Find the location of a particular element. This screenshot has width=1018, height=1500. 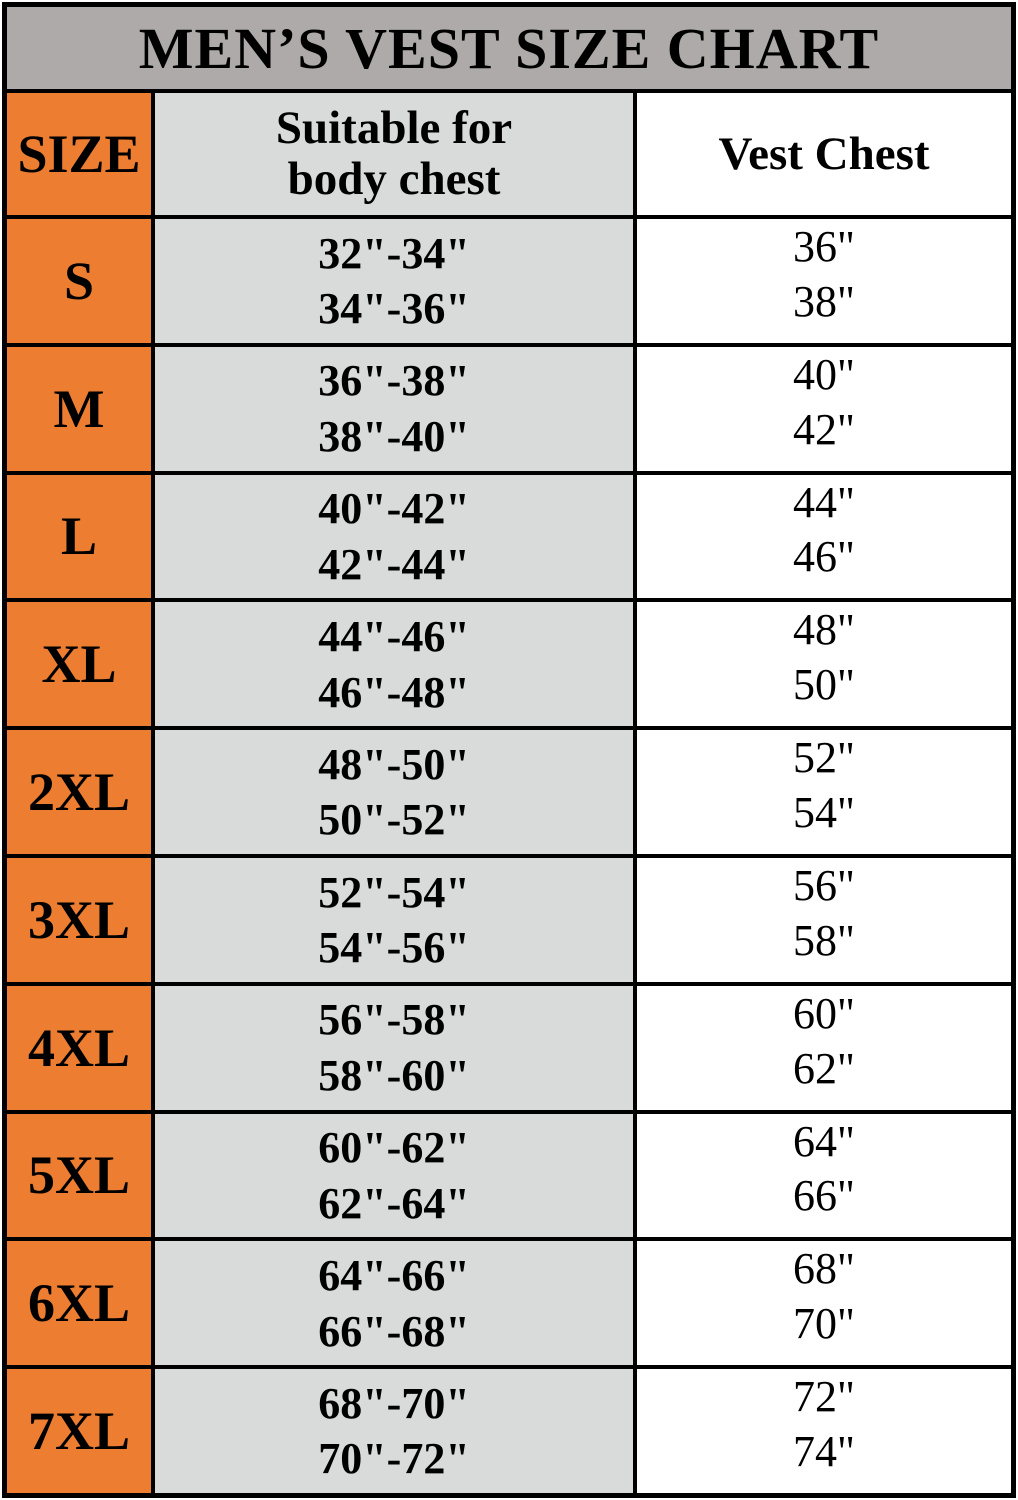

vest-chest-cell: 68" 70" is located at coordinates (824, 1303).